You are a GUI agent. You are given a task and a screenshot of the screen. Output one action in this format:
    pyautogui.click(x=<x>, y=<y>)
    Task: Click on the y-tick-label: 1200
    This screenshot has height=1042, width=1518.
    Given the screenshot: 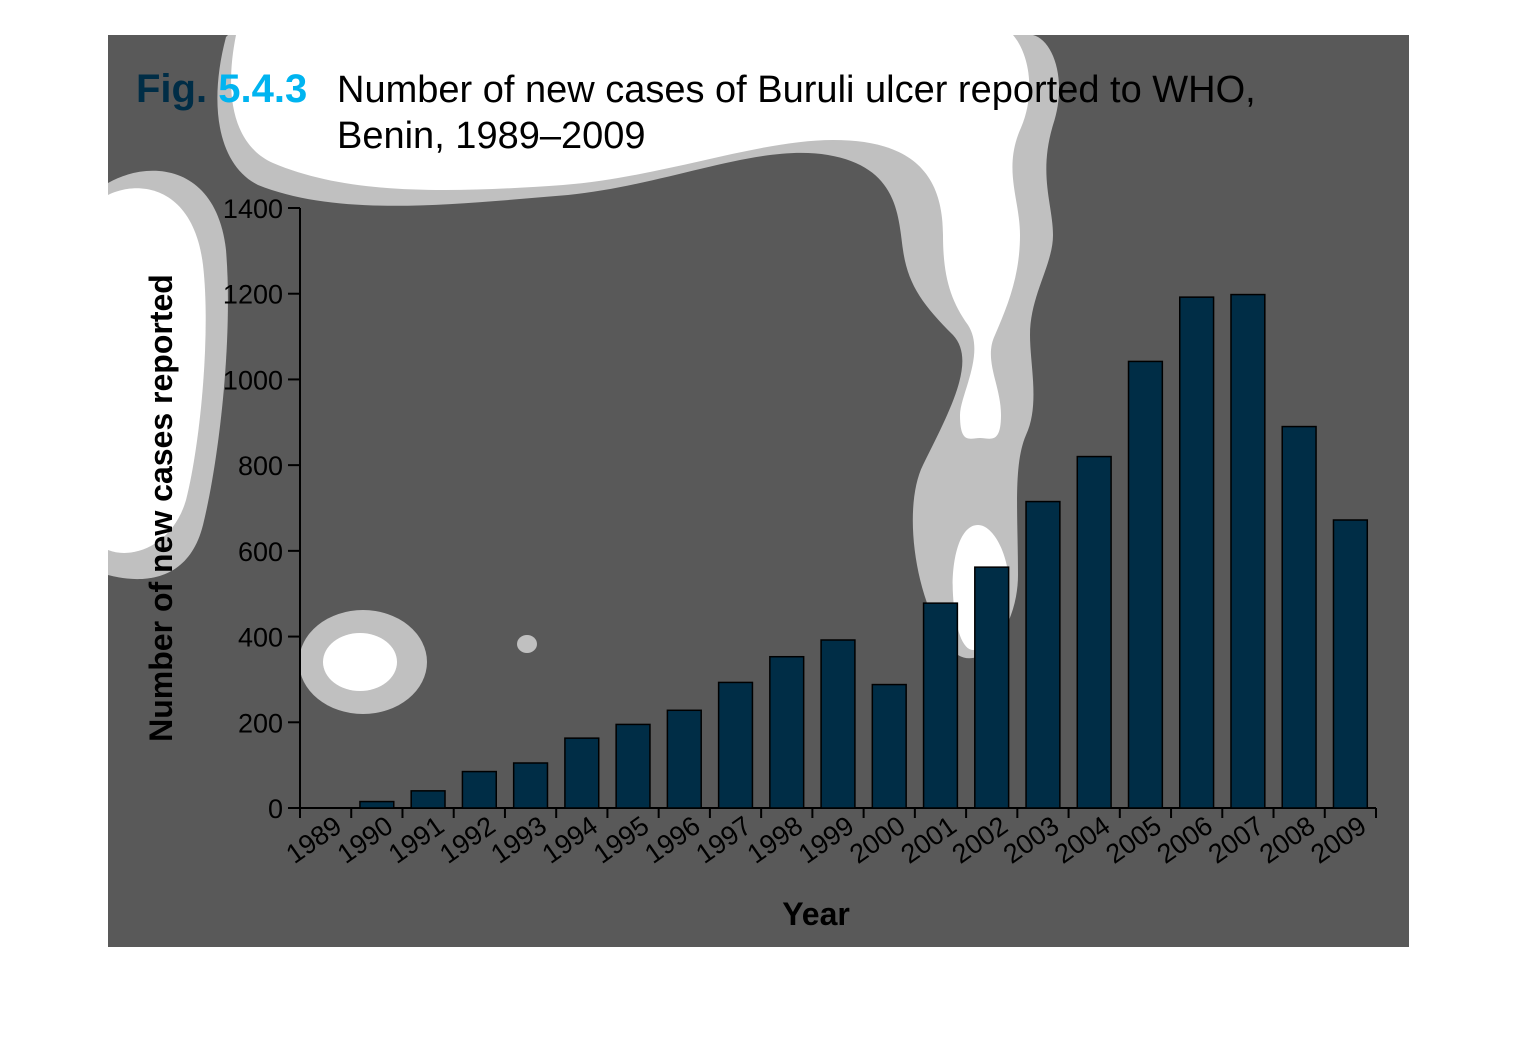 What is the action you would take?
    pyautogui.click(x=253, y=295)
    